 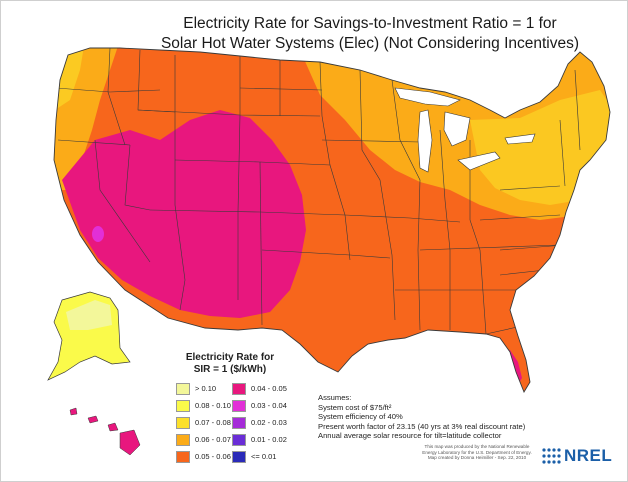 What do you see at coordinates (230, 357) in the screenshot?
I see `legend-title-line1: Electricity Rate for` at bounding box center [230, 357].